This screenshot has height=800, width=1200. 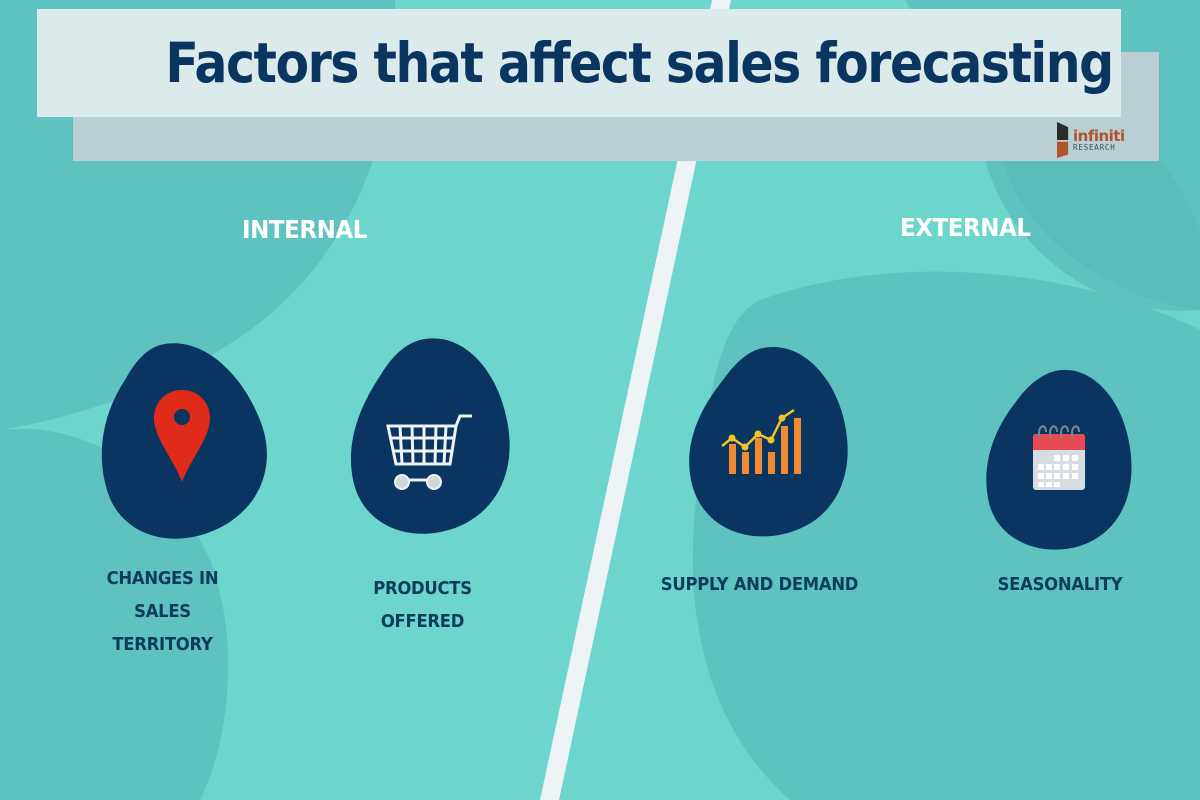 I want to click on factor-label-supply-and-demand: SUPPLY AND DEMAND, so click(x=759, y=585).